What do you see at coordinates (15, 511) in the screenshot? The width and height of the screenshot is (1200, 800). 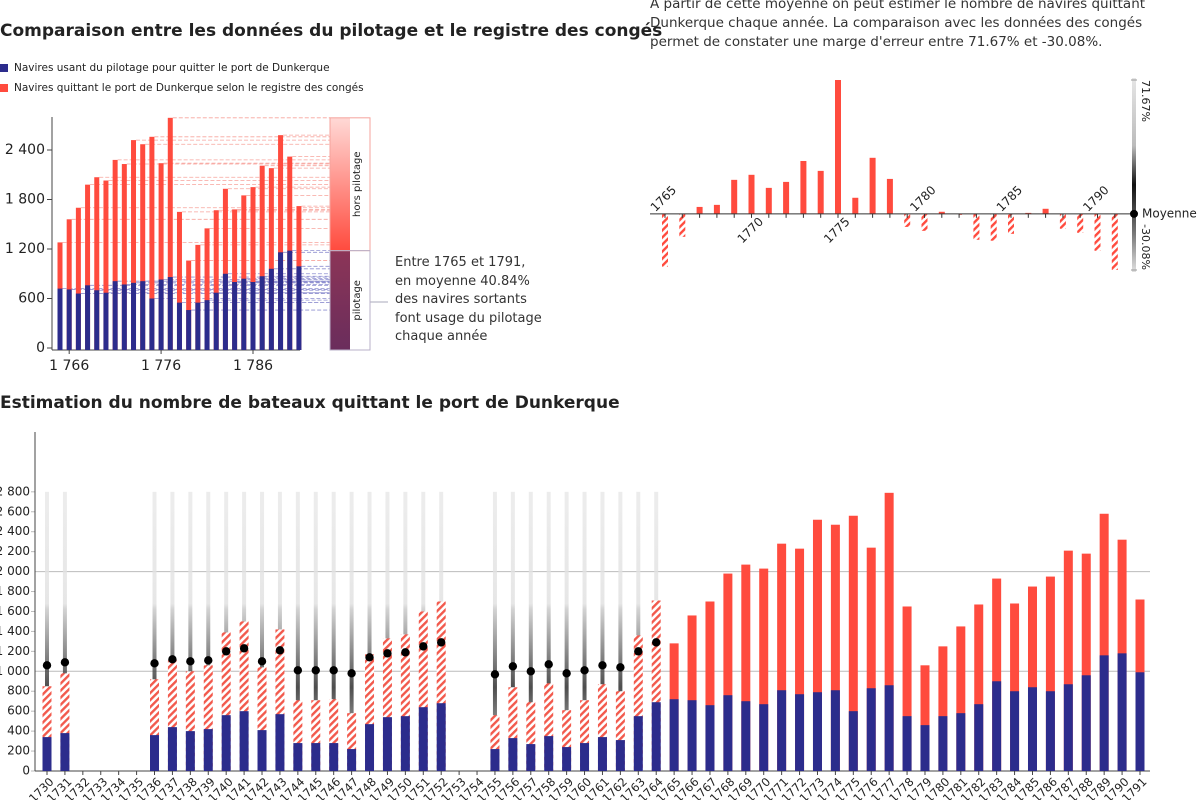 I see `y-tick-label: 2 600` at bounding box center [15, 511].